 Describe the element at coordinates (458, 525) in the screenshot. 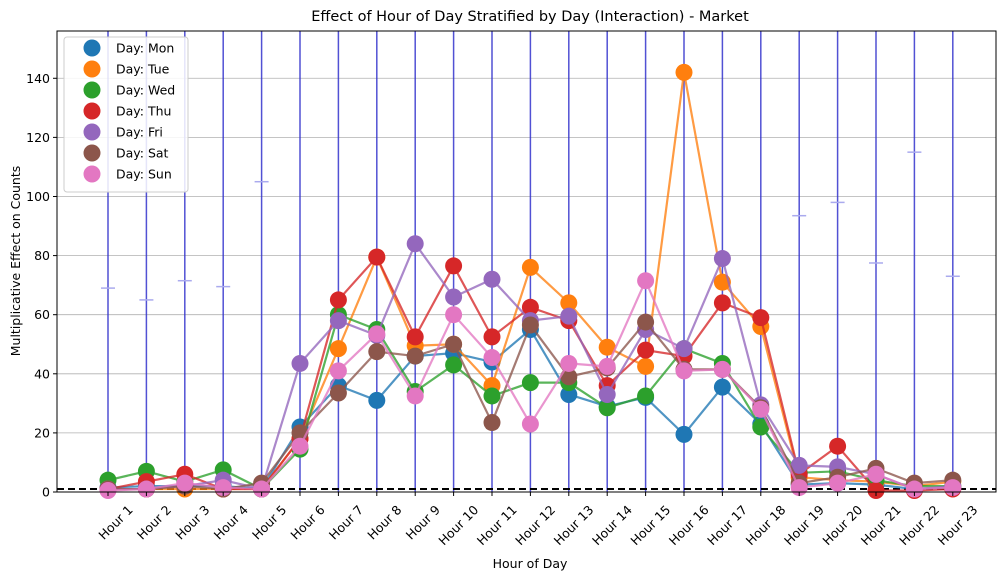

I see `x-tick-label-10: Hour 10` at that location.